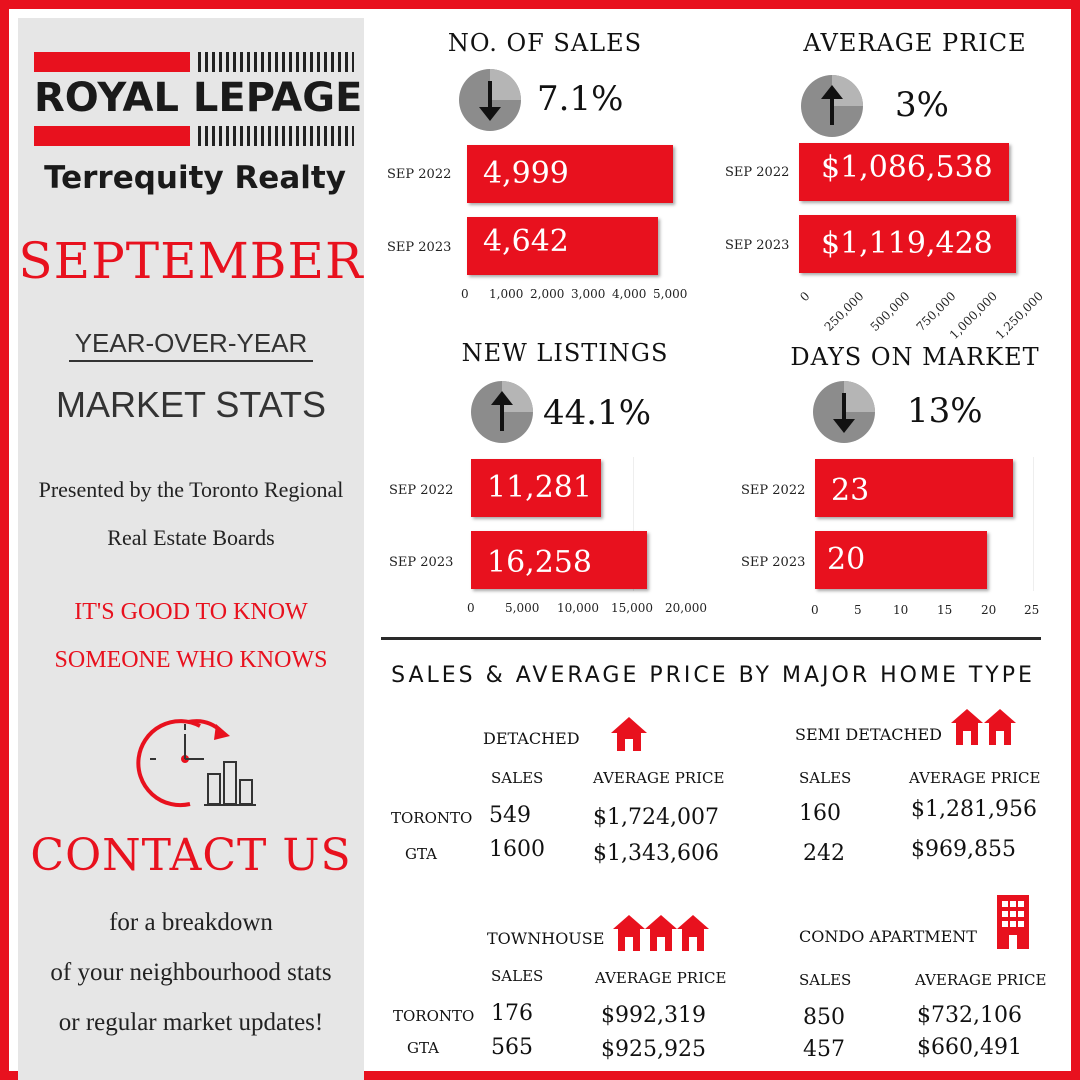 The width and height of the screenshot is (1080, 1080). I want to click on tagline: IT'S GOOD TO KNOW SOMEONE WHO KNOWS, so click(191, 636).